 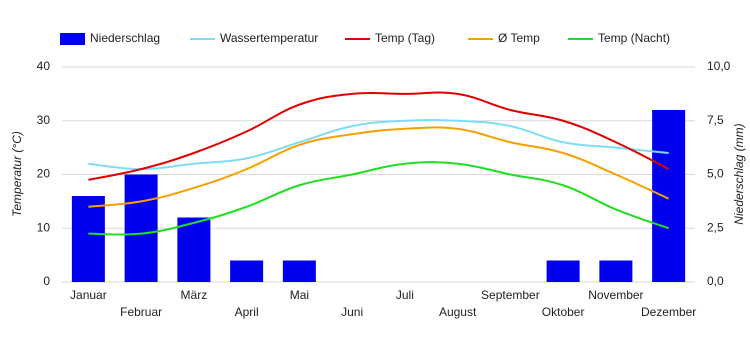 What do you see at coordinates (405, 295) in the screenshot?
I see `x-tick-label: Juli` at bounding box center [405, 295].